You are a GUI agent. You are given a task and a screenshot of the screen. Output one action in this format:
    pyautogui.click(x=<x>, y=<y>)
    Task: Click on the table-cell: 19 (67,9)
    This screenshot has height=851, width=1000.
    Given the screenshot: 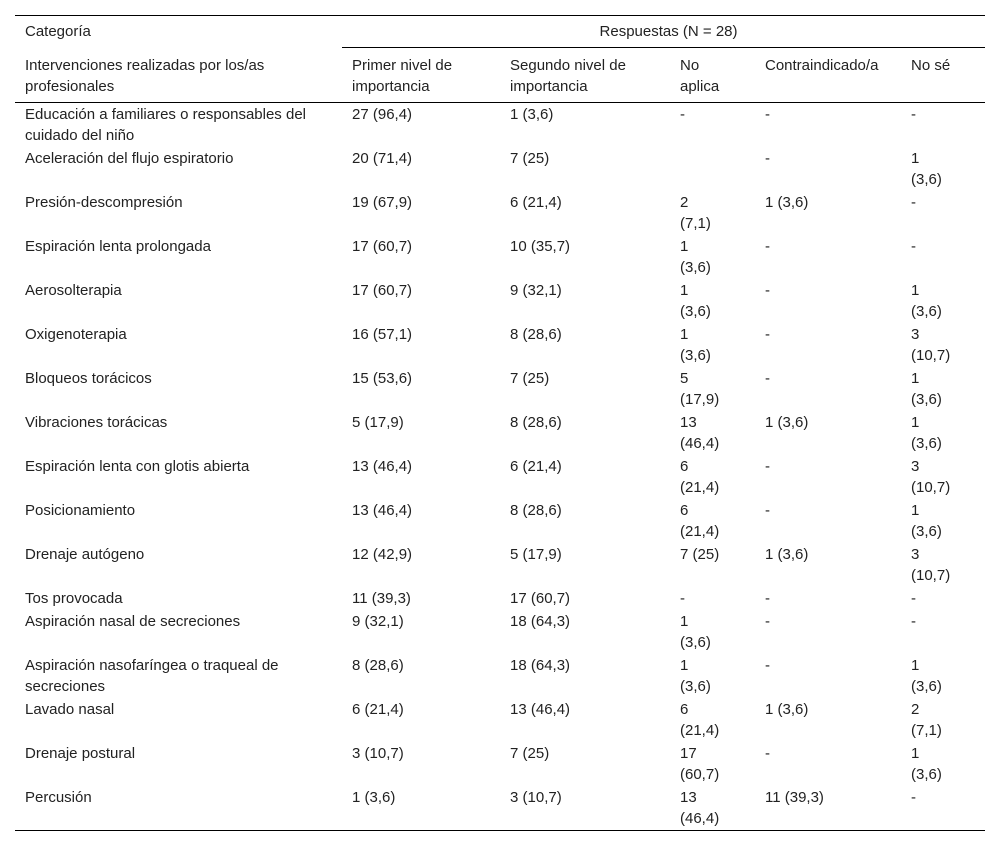 What is the action you would take?
    pyautogui.click(x=382, y=202)
    